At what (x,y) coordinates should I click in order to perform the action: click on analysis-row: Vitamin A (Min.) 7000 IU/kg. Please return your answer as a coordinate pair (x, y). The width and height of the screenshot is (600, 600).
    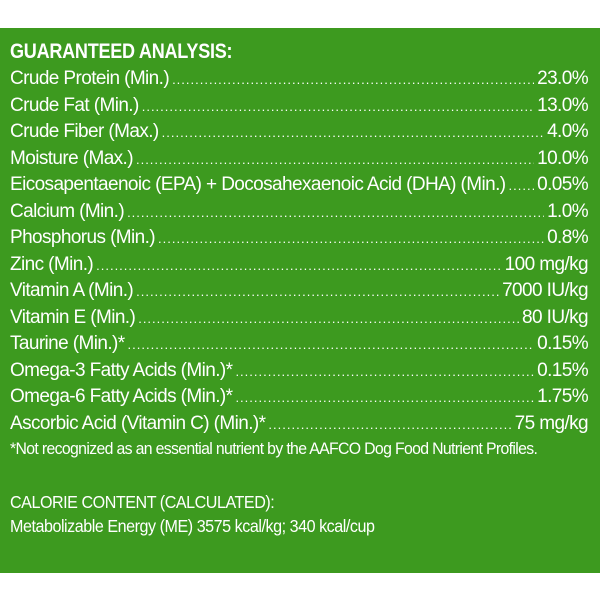
    Looking at the image, I should click on (299, 292).